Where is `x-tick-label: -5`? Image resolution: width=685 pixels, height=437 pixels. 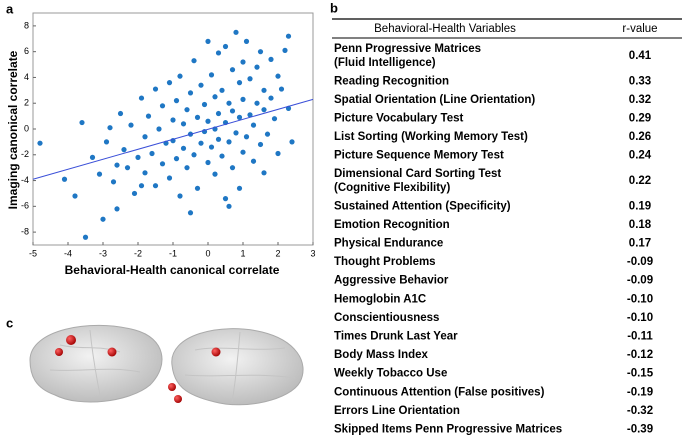 x-tick-label: -5 is located at coordinates (33, 253).